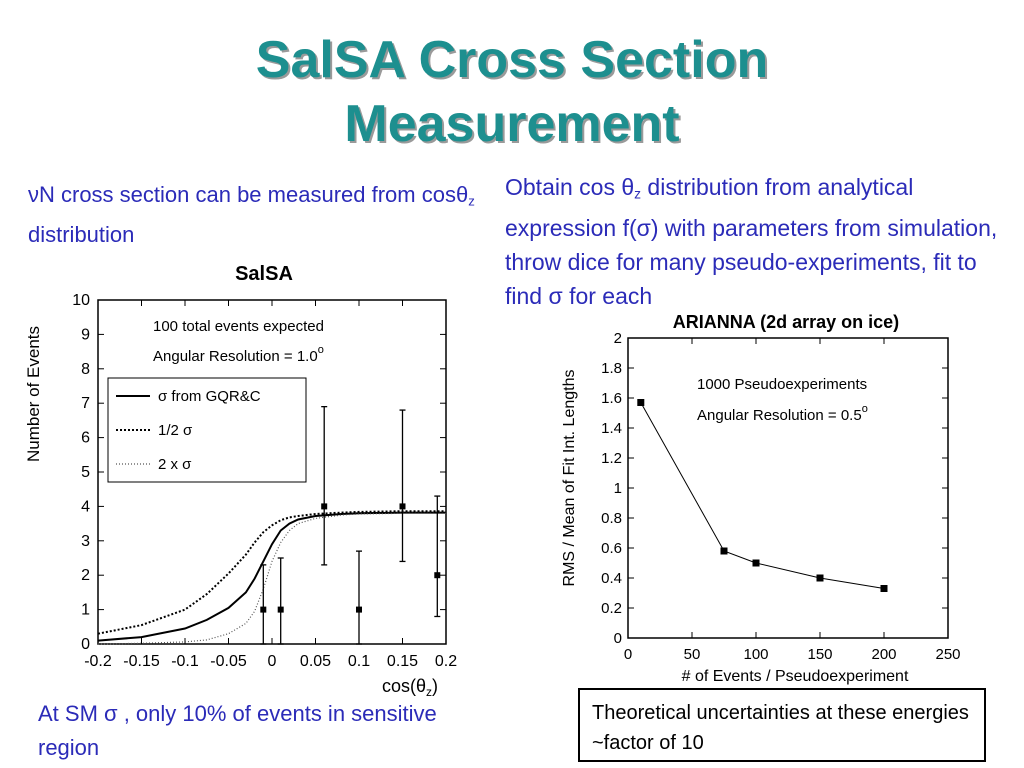 The height and width of the screenshot is (768, 1024). I want to click on y-tick-label: 1.2, so click(611, 458).